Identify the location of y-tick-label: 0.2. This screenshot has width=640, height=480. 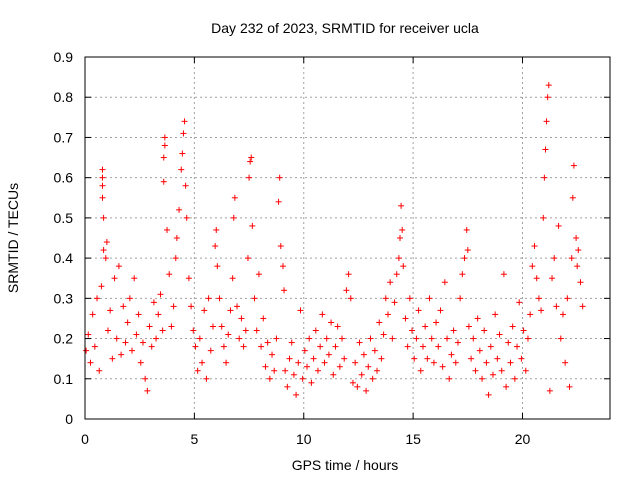
(64, 339).